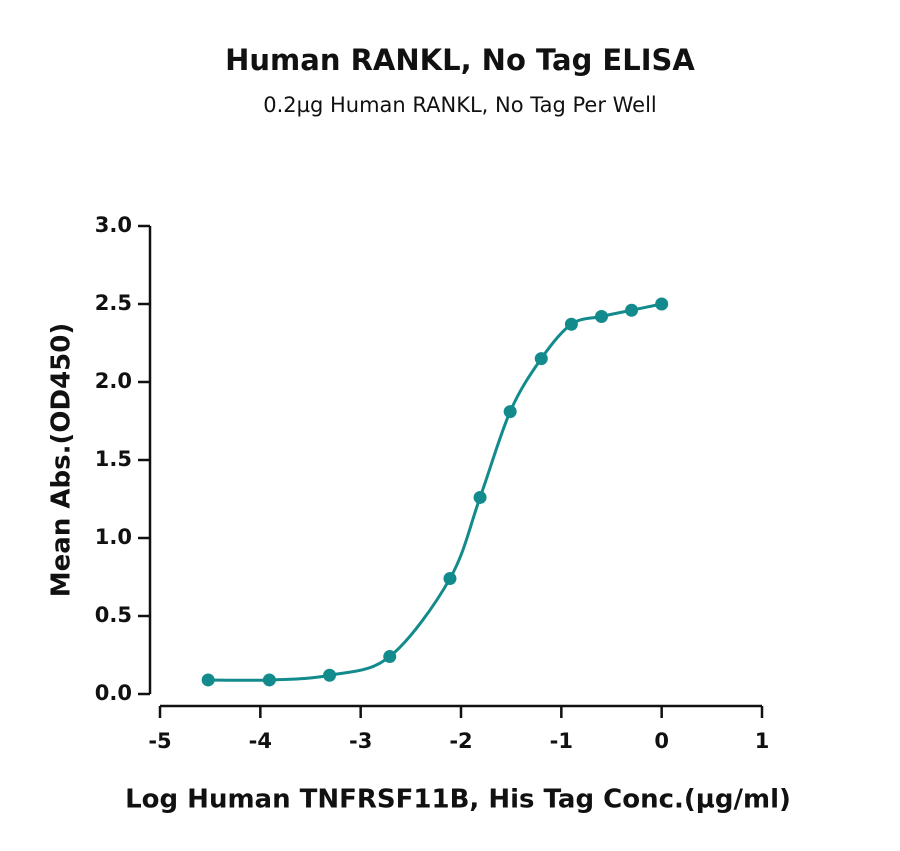 This screenshot has height=851, width=900. What do you see at coordinates (460, 105) in the screenshot?
I see `chart-subtitle: 0.2µg Human RANKL, No Tag Per Well` at bounding box center [460, 105].